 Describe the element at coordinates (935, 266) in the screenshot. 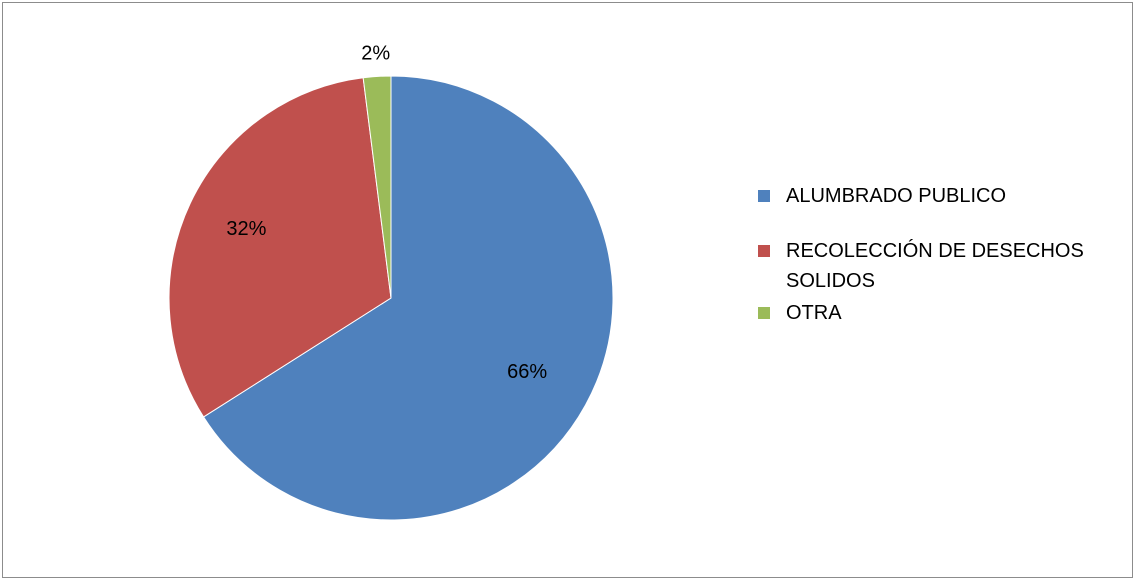

I see `legend-label-recoleccion: RECOLECCIÓN DE DESECHOS SOLIDOS` at that location.